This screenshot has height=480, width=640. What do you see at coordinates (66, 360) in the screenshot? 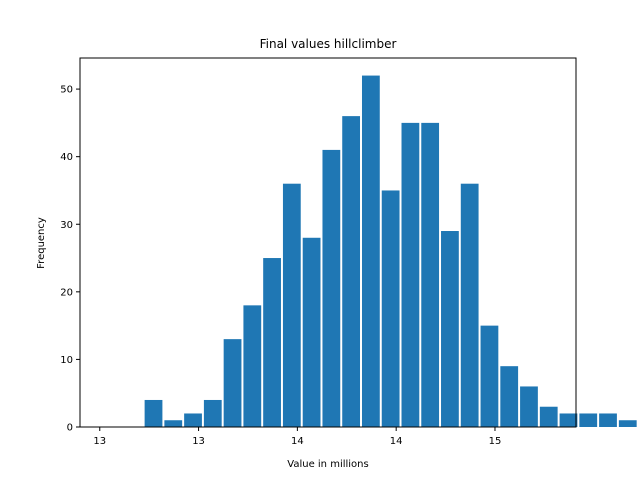
I see `y-tick-label: 10` at bounding box center [66, 360].